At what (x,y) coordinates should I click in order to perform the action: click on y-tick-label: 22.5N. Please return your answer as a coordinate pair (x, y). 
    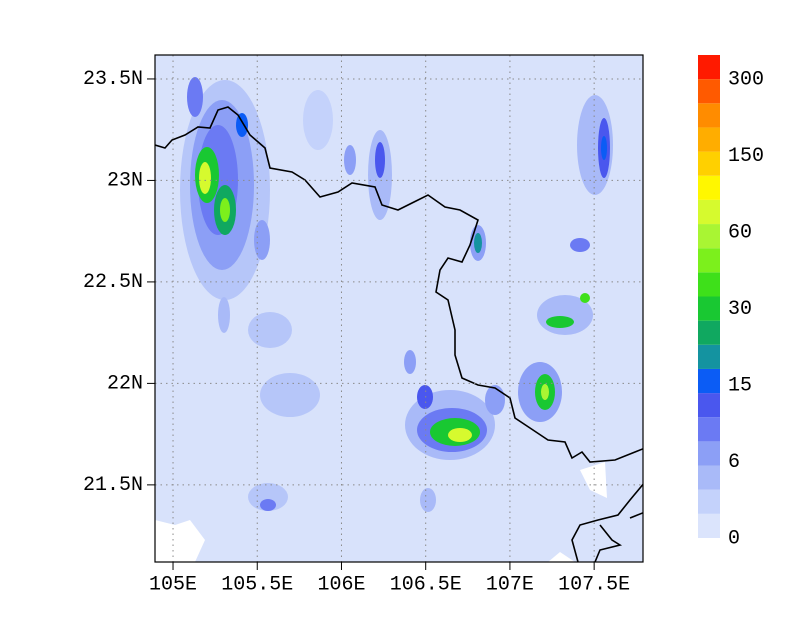
    Looking at the image, I should click on (113, 282).